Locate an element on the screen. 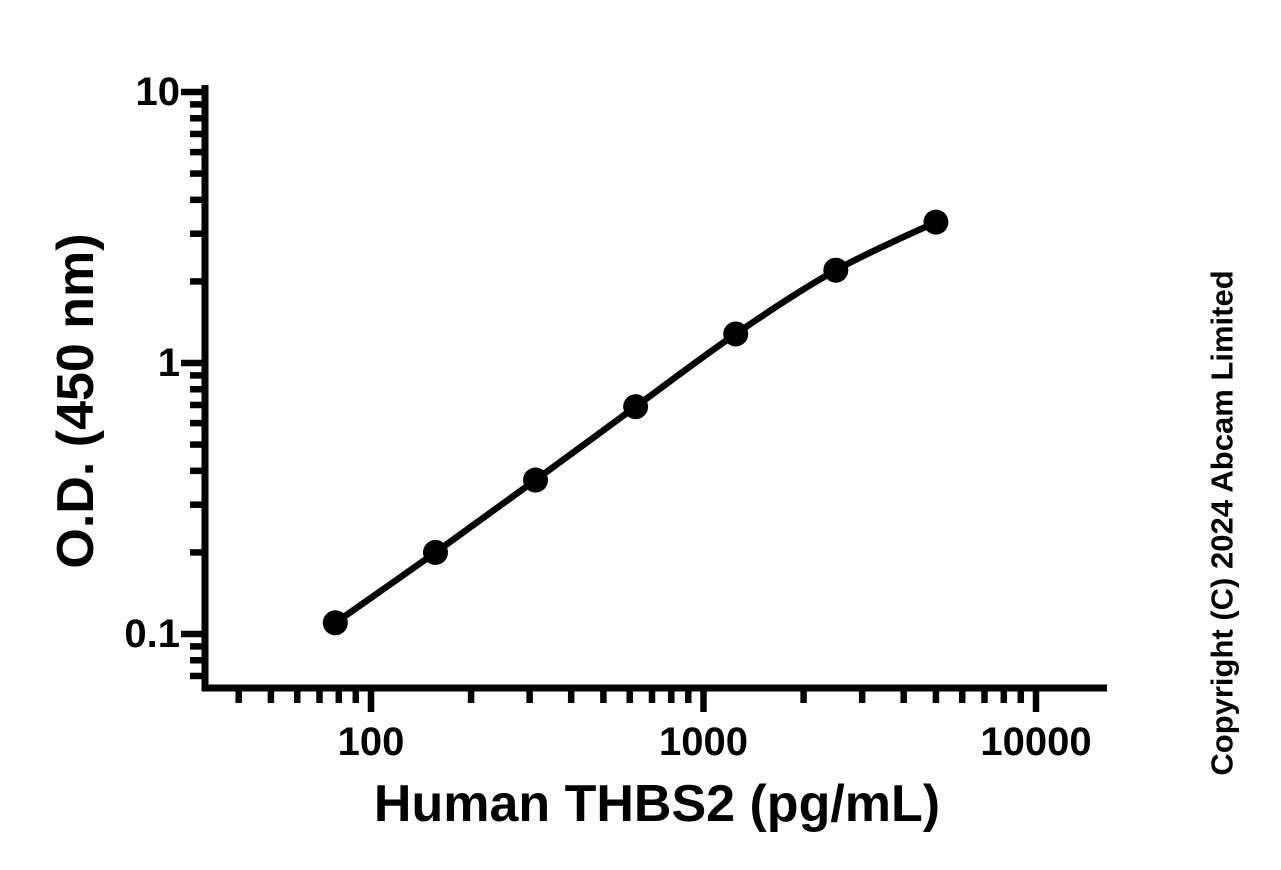 This screenshot has width=1281, height=870. y-tick-label: 1 is located at coordinates (168, 363).